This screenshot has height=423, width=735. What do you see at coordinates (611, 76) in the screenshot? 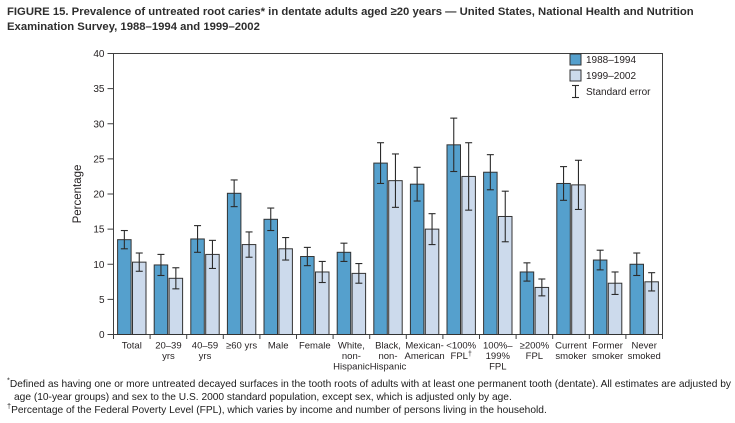
I see `legend-label: 1999–2002` at bounding box center [611, 76].